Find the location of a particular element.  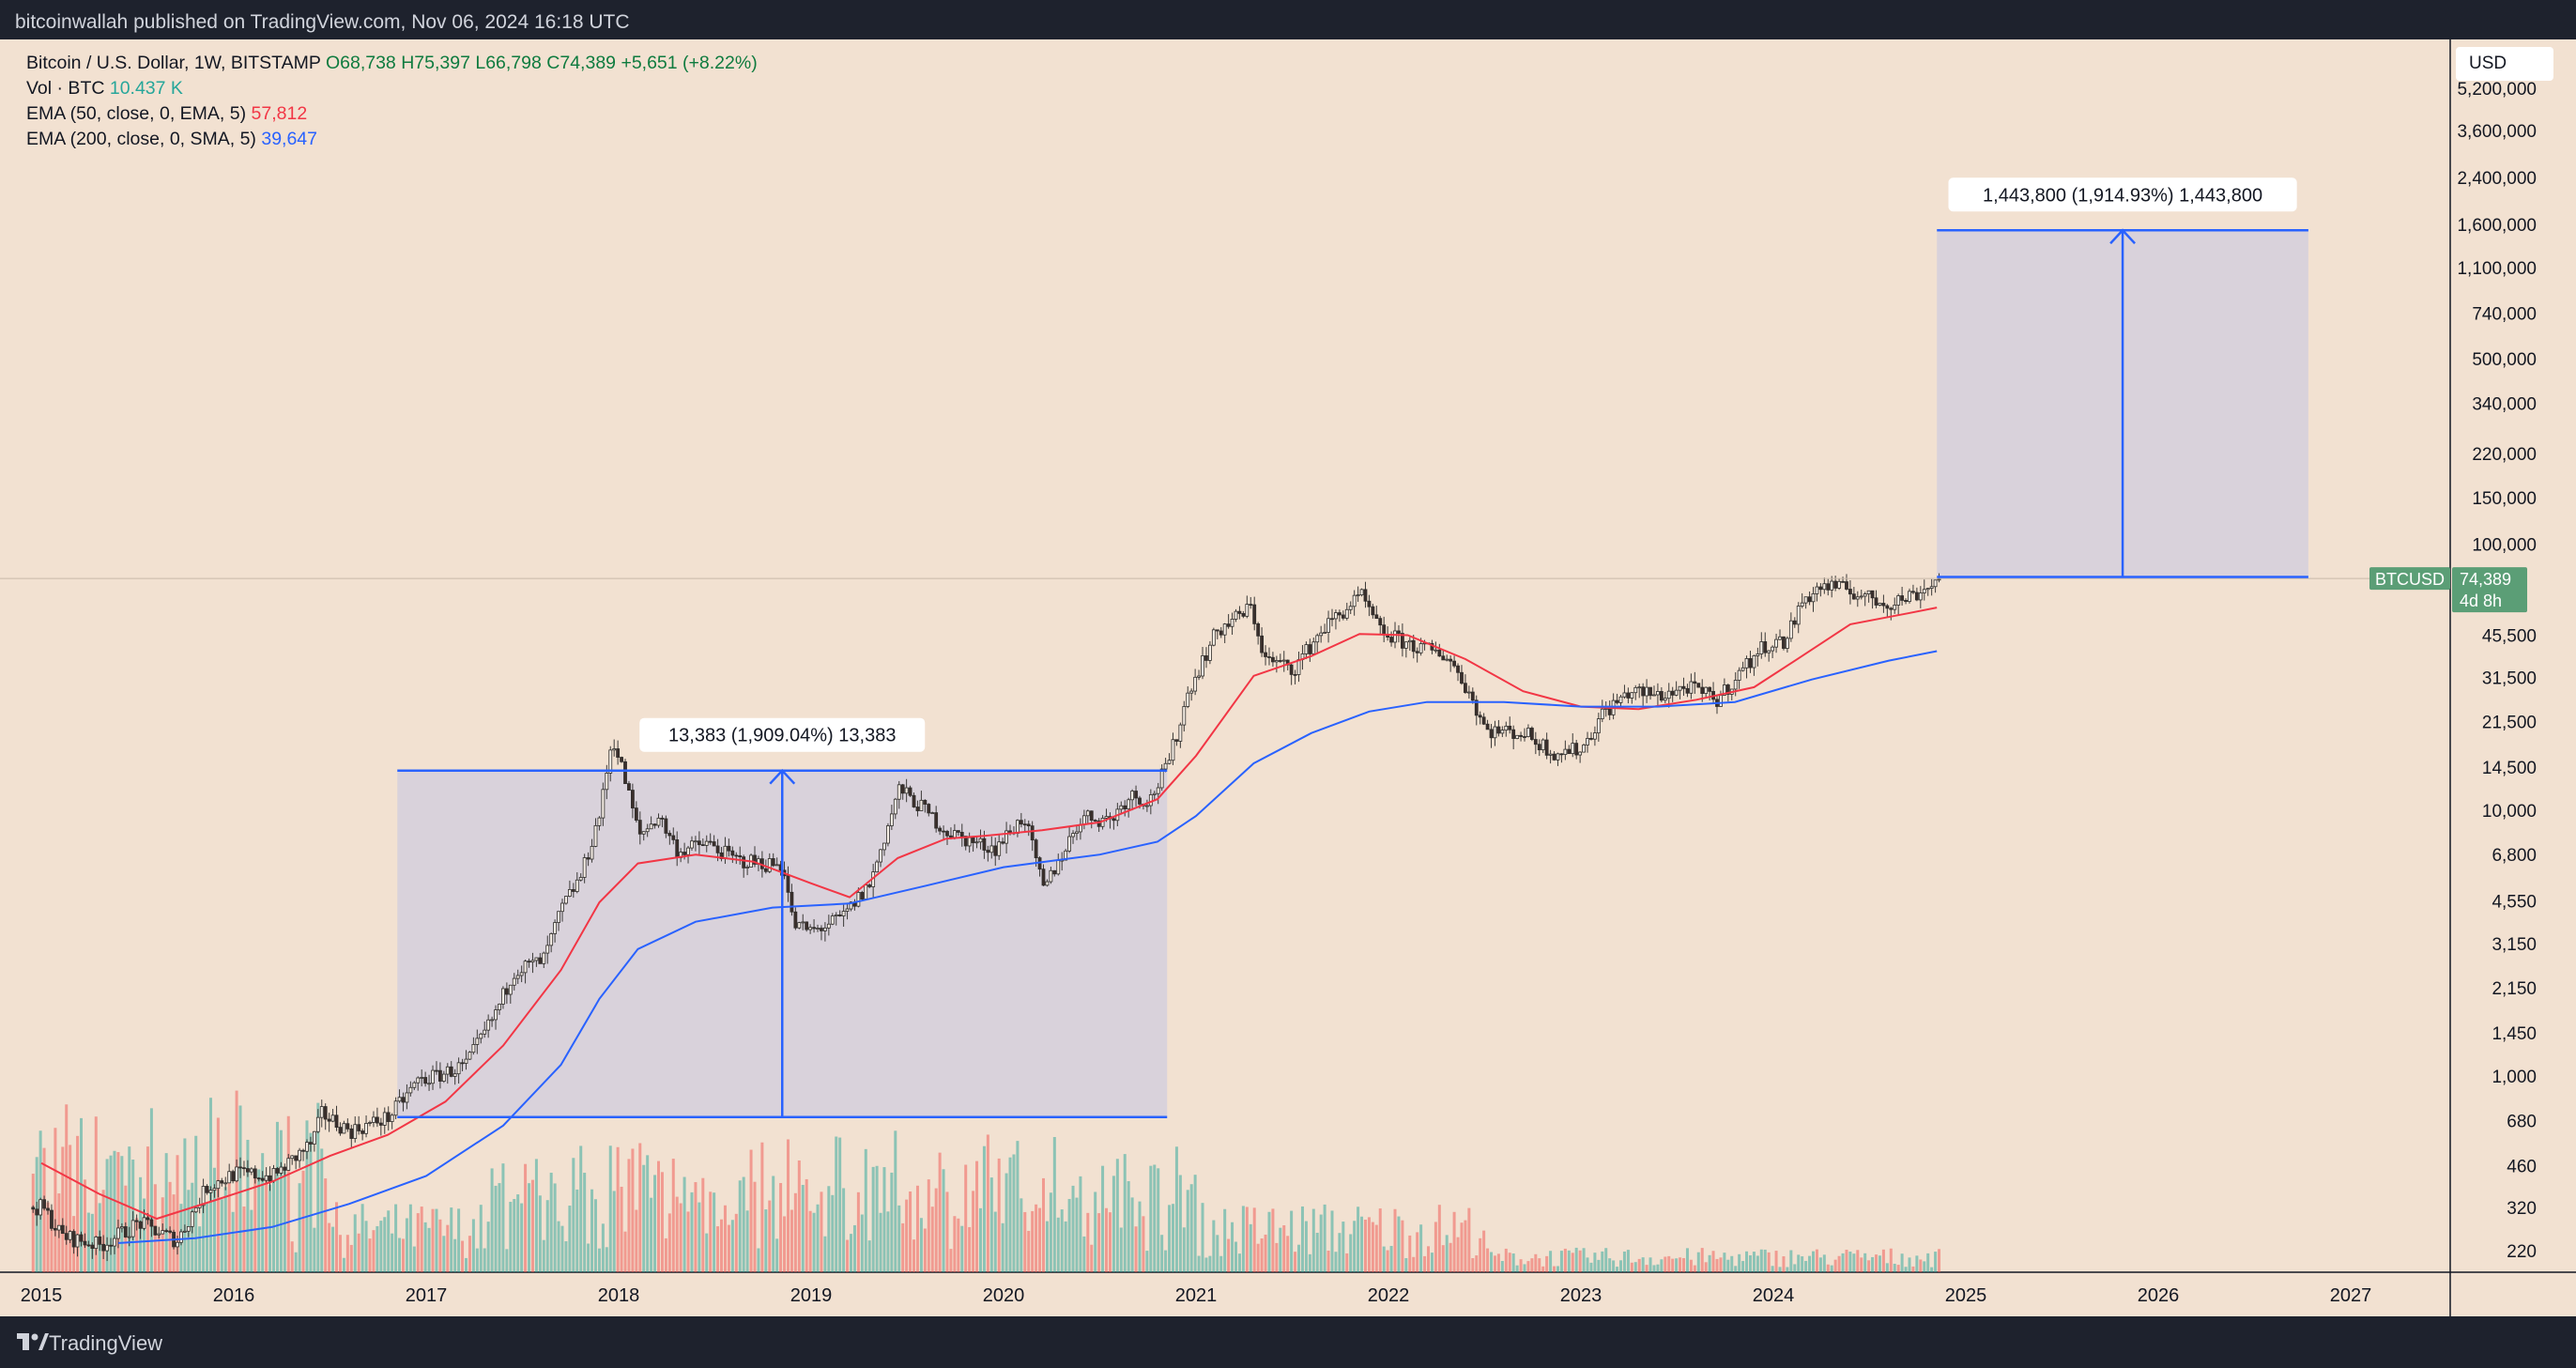

price-tag-value: 74,389 is located at coordinates (2485, 579).